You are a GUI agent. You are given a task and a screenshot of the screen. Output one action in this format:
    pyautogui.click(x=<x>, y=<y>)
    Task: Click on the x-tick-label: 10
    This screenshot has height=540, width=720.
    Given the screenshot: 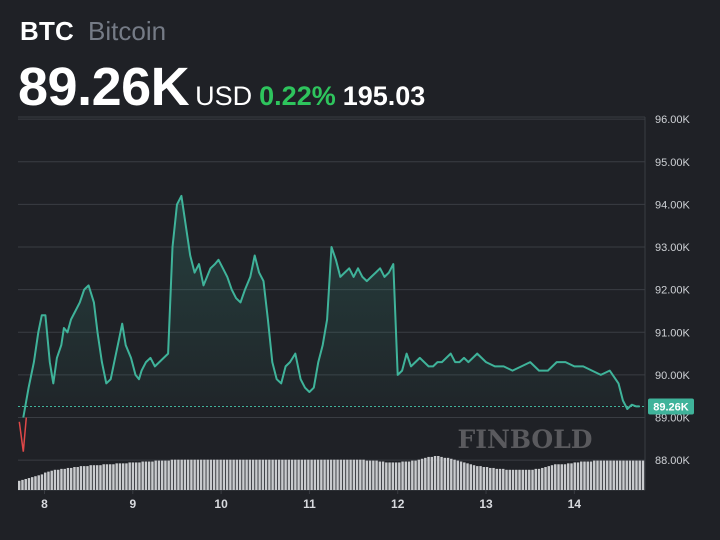 What is the action you would take?
    pyautogui.click(x=221, y=504)
    